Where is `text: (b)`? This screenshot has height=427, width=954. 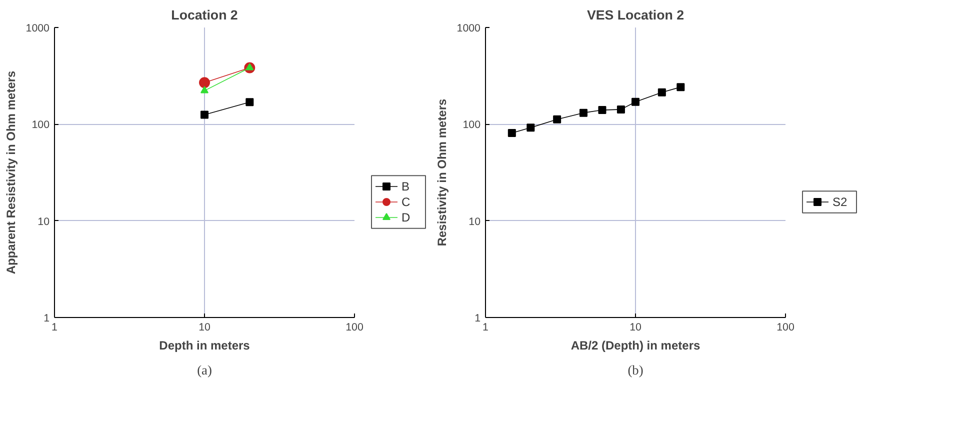
text: (b) is located at coordinates (636, 370).